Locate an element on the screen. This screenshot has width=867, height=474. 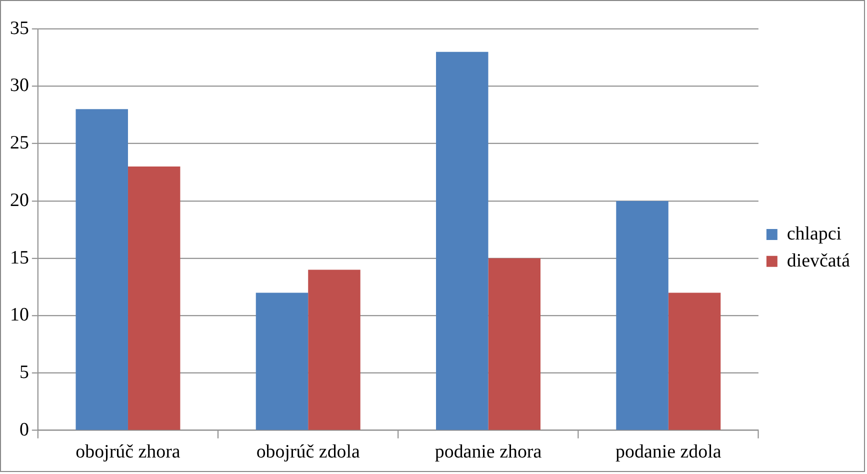
x-tick-label: podanie zdola is located at coordinates (669, 452).